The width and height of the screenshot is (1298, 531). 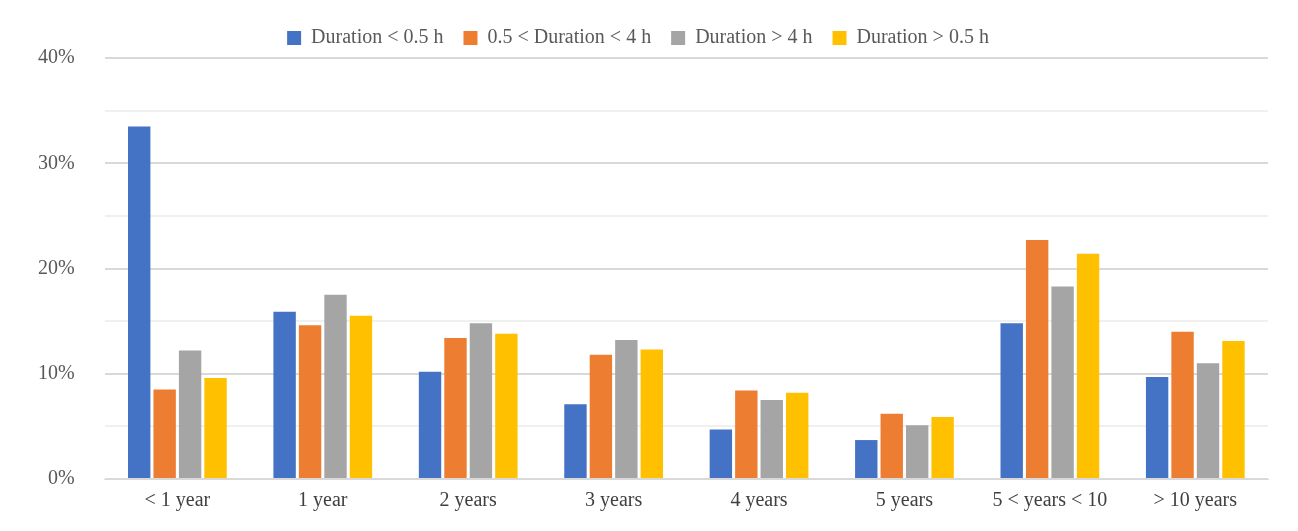 I want to click on x-tick-label: 4 years, so click(x=759, y=500).